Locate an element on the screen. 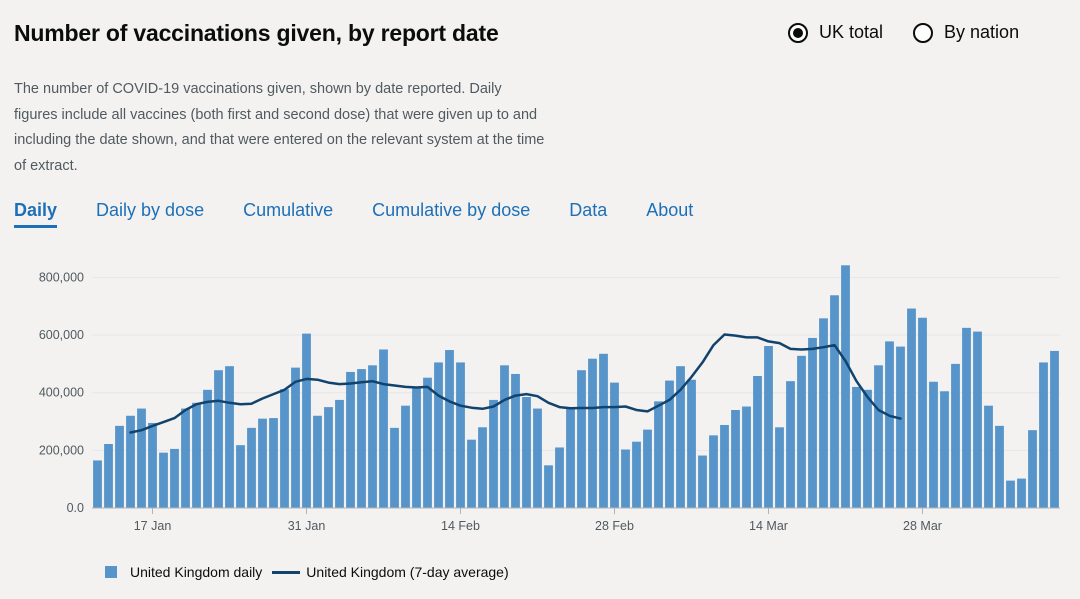 The width and height of the screenshot is (1080, 599). legend-item-average: United Kingdom (7-day average) is located at coordinates (390, 572).